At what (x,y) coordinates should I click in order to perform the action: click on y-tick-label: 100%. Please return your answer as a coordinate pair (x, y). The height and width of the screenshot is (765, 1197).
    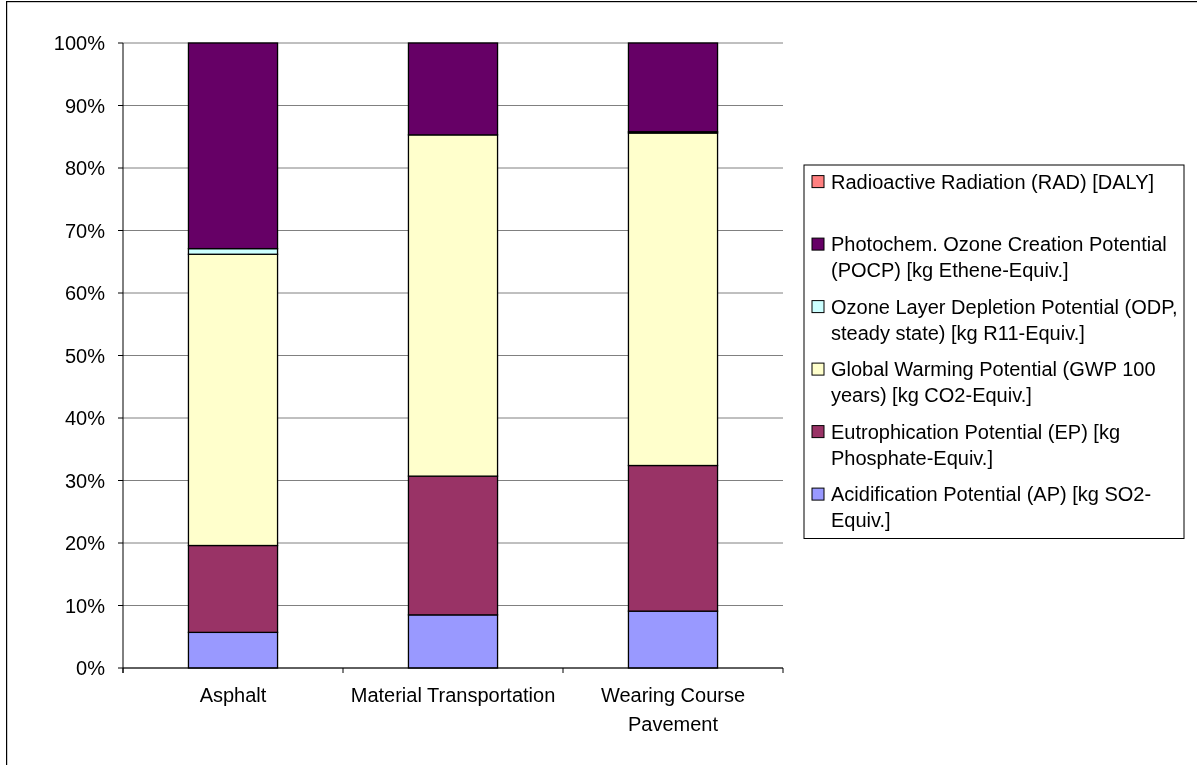
    Looking at the image, I should click on (79, 43).